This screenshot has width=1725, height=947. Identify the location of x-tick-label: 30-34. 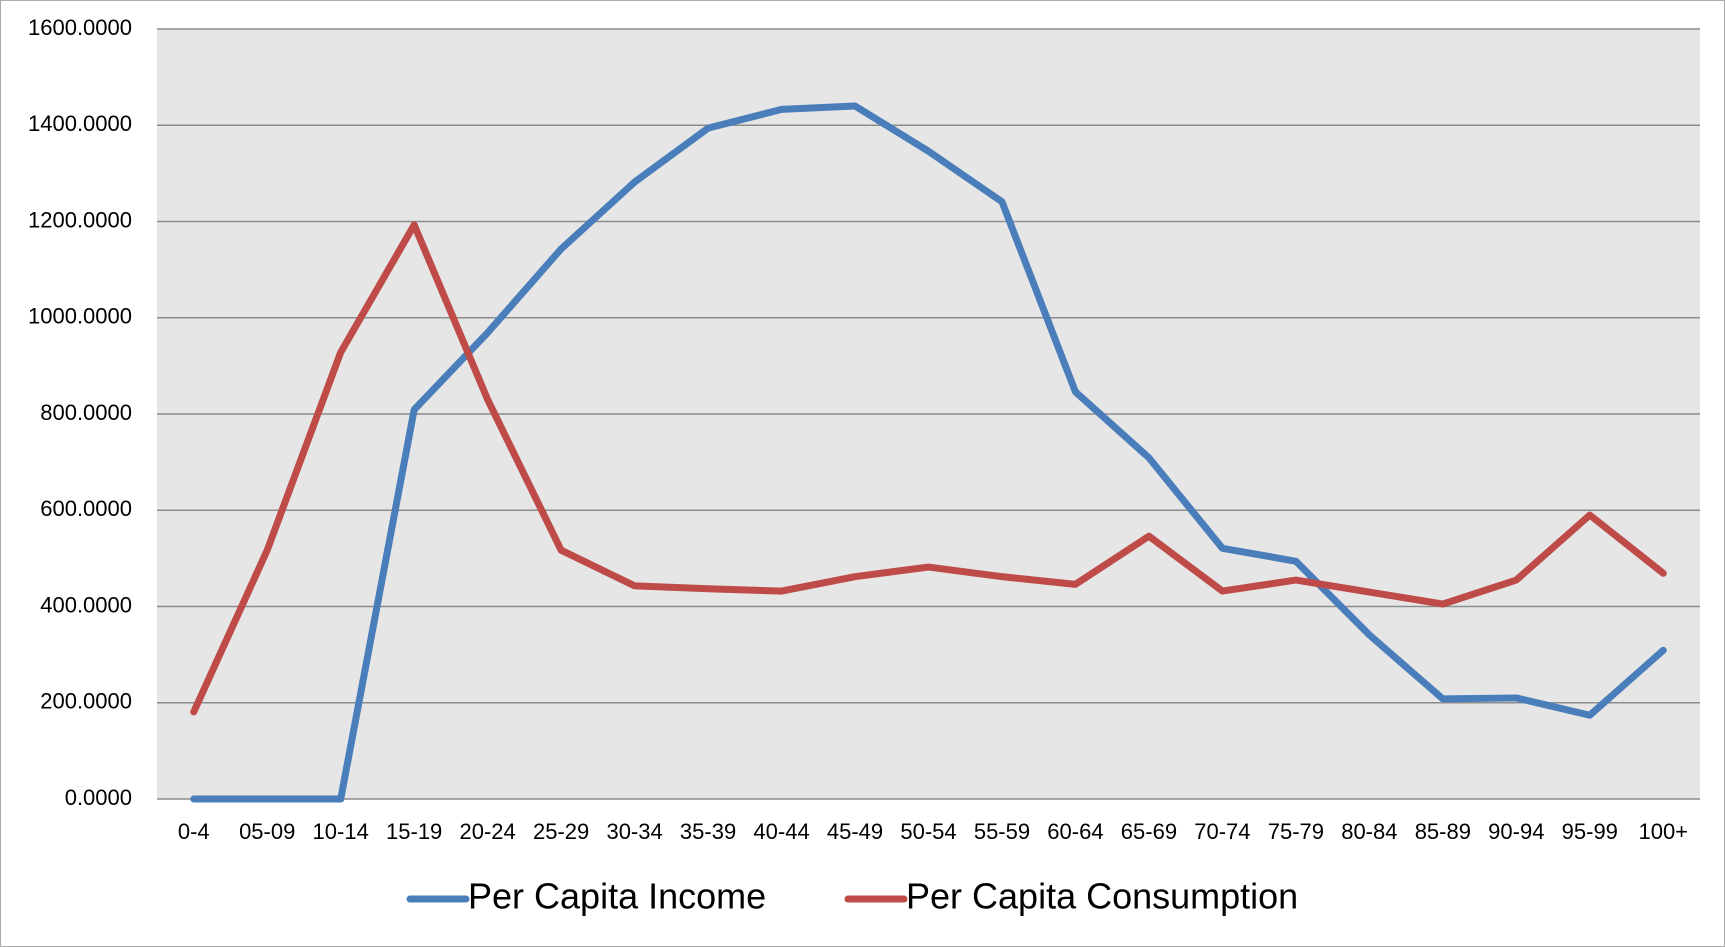
(634, 831).